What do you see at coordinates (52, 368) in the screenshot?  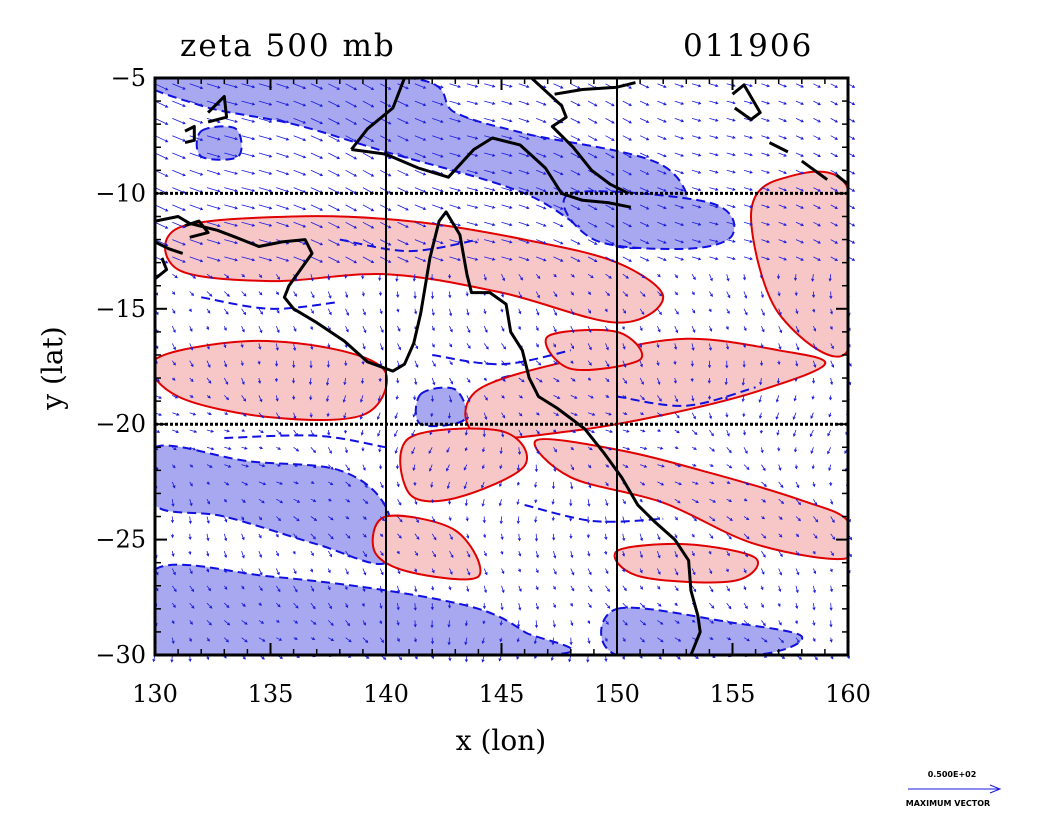 I see `y-axis-title: y (lat)` at bounding box center [52, 368].